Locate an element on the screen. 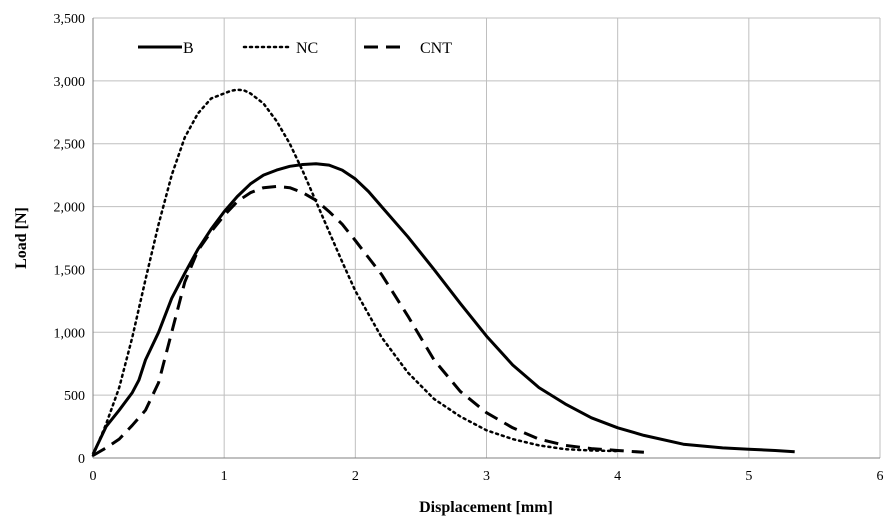 Image resolution: width=885 pixels, height=520 pixels. x-tick-label: 6 is located at coordinates (880, 476).